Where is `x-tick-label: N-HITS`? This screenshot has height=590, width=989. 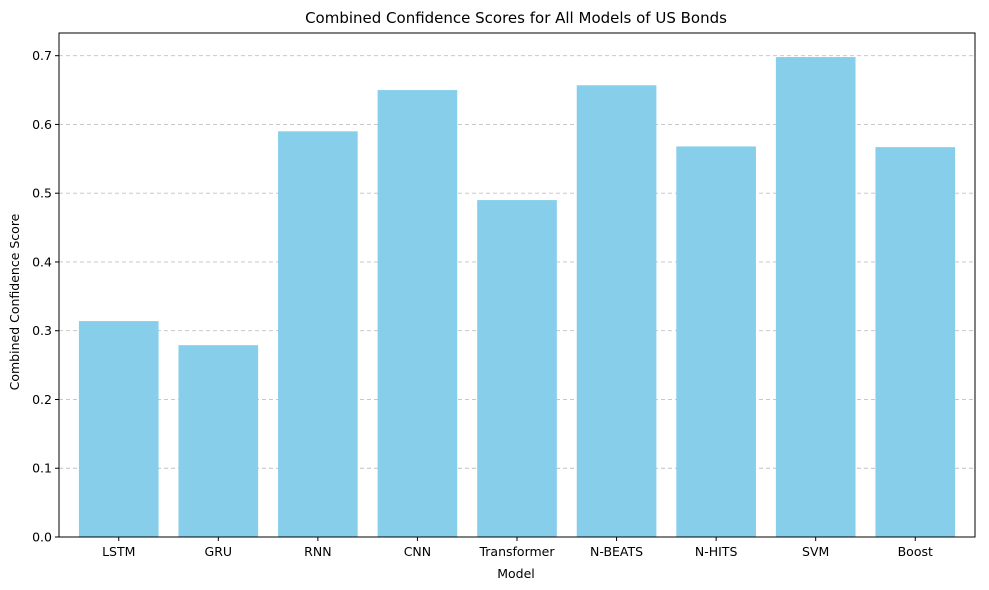 x-tick-label: N-HITS is located at coordinates (716, 551).